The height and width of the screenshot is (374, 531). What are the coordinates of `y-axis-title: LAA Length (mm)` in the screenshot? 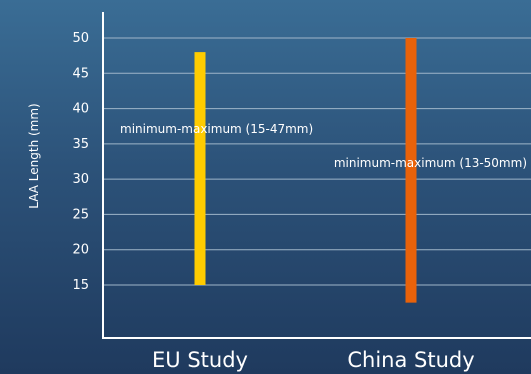 It's located at (34, 155).